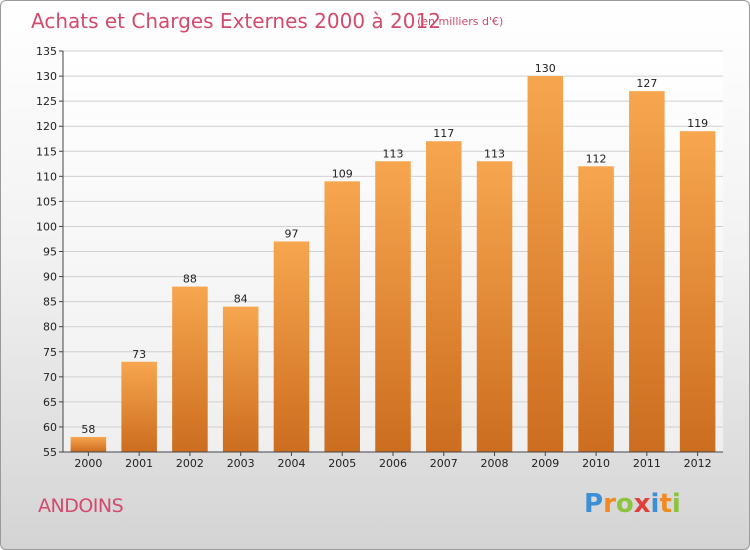 The image size is (750, 550). I want to click on y-tick-label: 120, so click(46, 126).